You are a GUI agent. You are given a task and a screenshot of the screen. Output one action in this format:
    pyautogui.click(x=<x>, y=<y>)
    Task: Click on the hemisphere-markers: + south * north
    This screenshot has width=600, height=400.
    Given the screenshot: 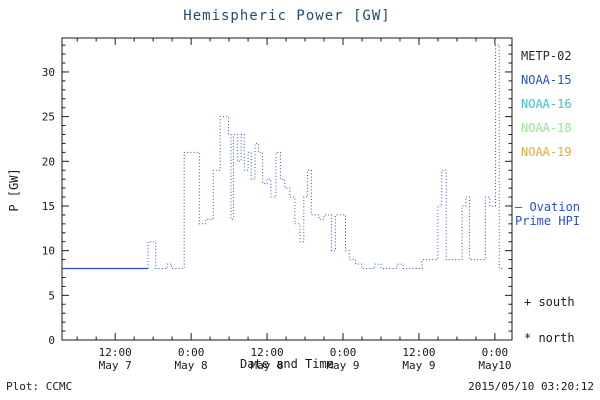 What is the action you would take?
    pyautogui.click(x=549, y=328)
    